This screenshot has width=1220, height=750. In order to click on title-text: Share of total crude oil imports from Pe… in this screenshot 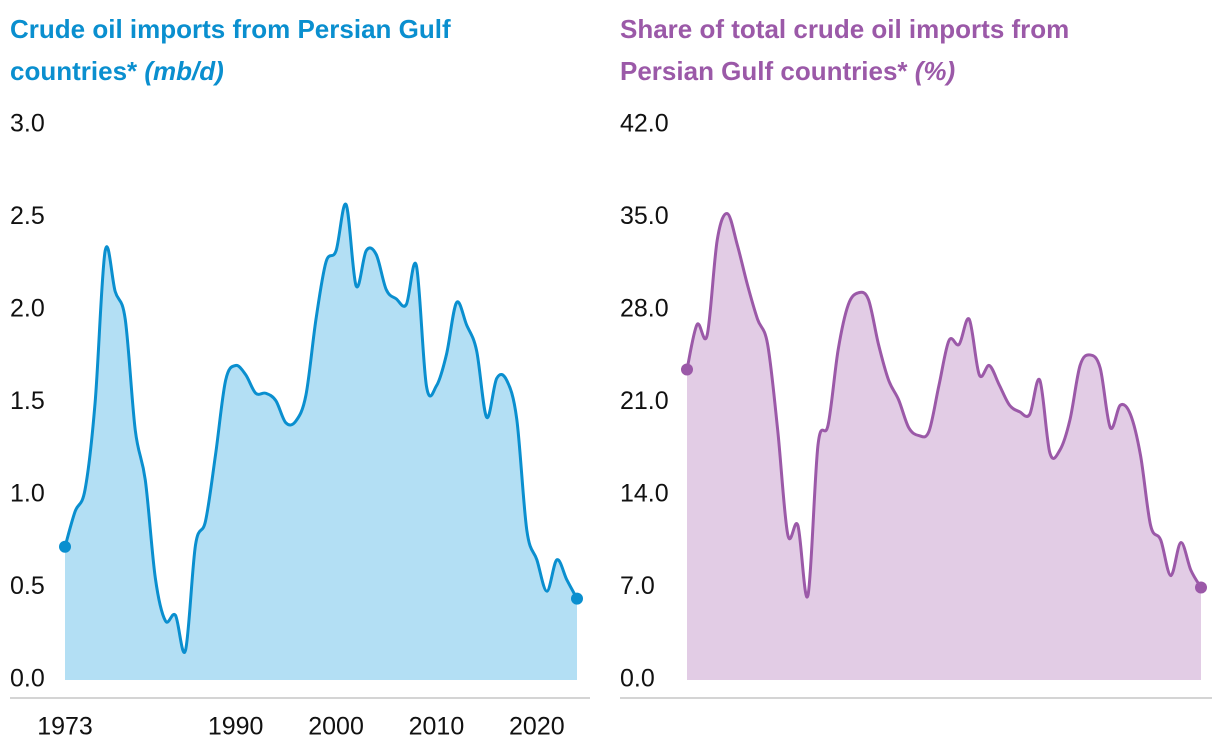, I will do `click(845, 50)`.